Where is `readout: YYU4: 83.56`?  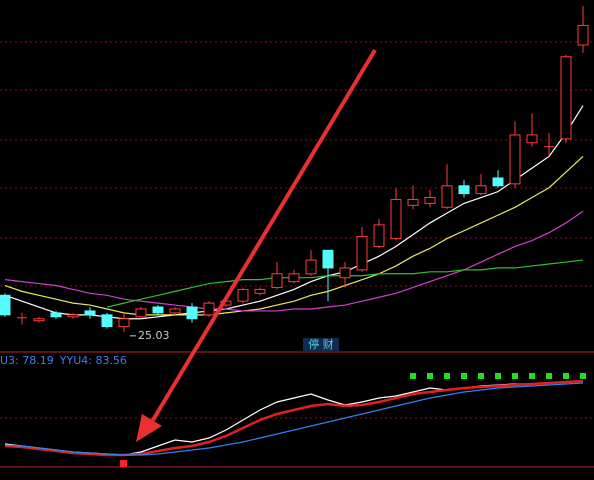 readout: YYU4: 83.56 is located at coordinates (93, 360).